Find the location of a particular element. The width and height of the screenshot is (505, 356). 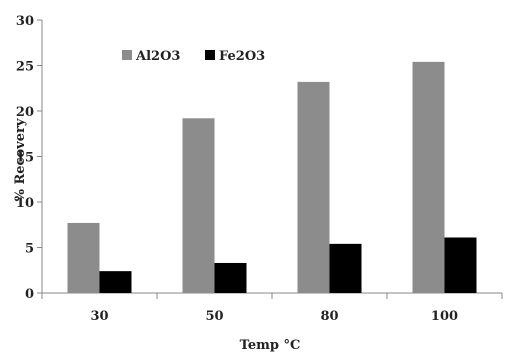

legend-swatch-fe2o3 is located at coordinates (210, 55).